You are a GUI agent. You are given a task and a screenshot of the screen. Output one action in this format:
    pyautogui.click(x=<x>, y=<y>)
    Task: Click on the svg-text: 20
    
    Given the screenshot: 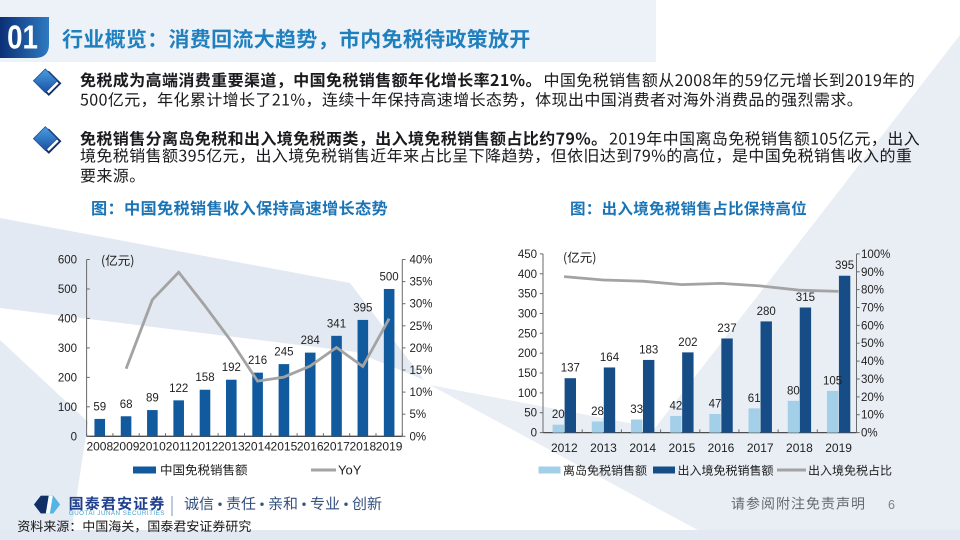 What is the action you would take?
    pyautogui.click(x=558, y=415)
    